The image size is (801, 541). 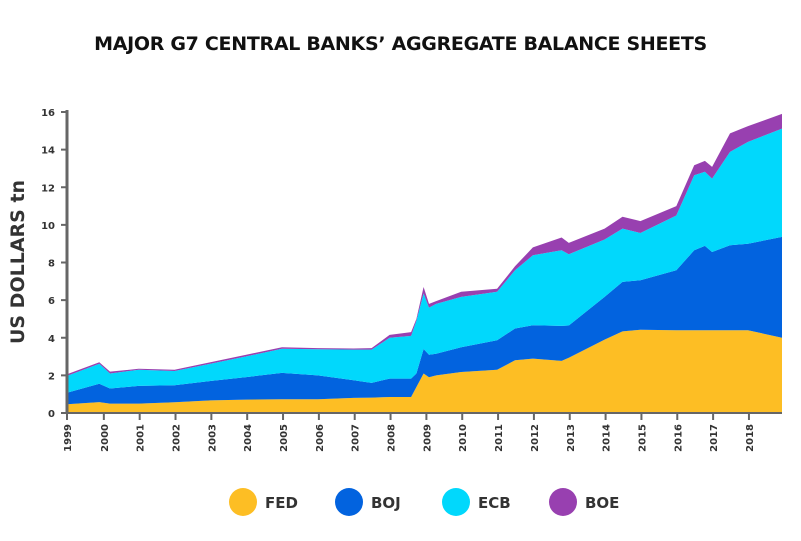 I want to click on x-tick-label: 2013, so click(x=571, y=438).